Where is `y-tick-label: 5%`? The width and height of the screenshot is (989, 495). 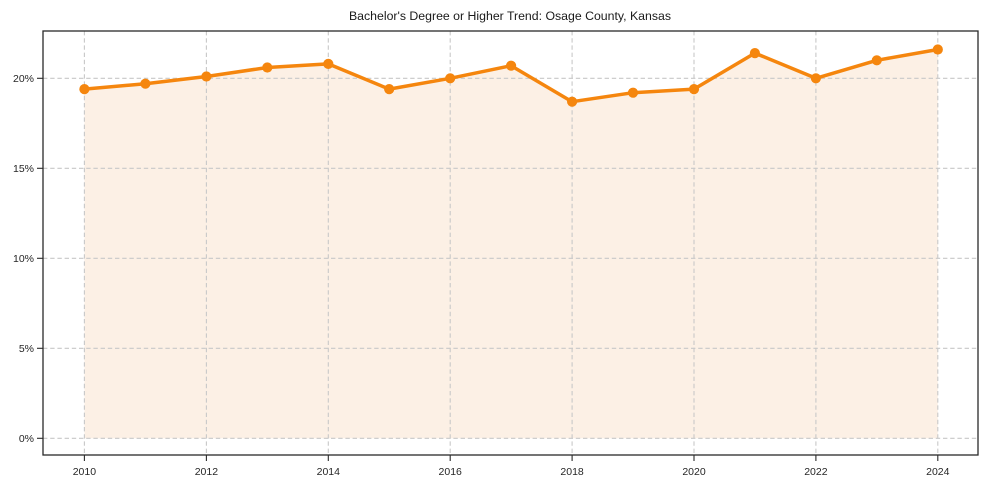
y-tick-label: 5% is located at coordinates (26, 349).